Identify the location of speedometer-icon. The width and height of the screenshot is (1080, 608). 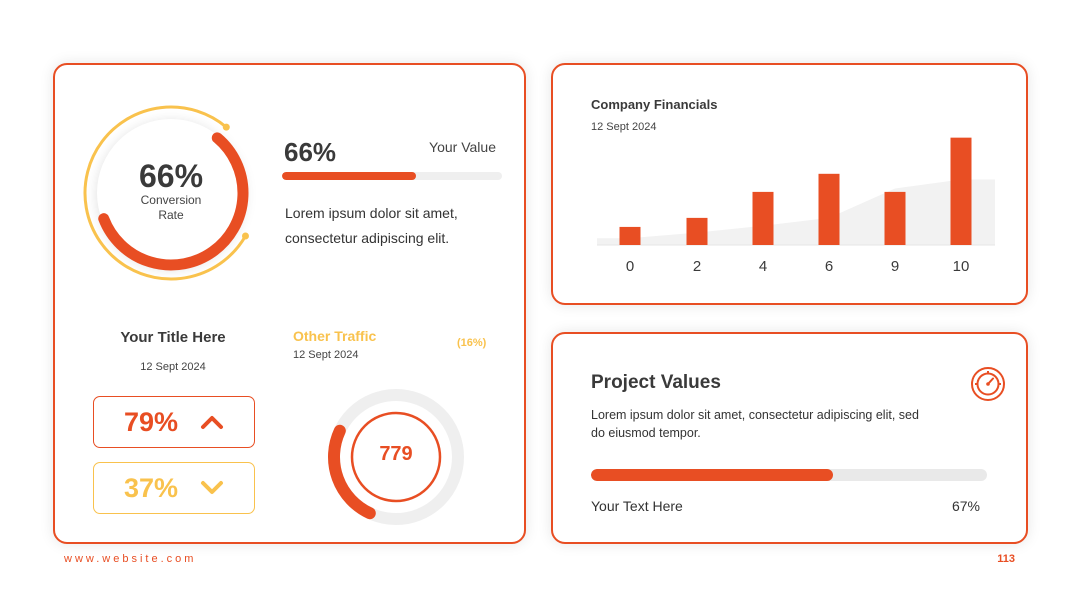
(988, 384).